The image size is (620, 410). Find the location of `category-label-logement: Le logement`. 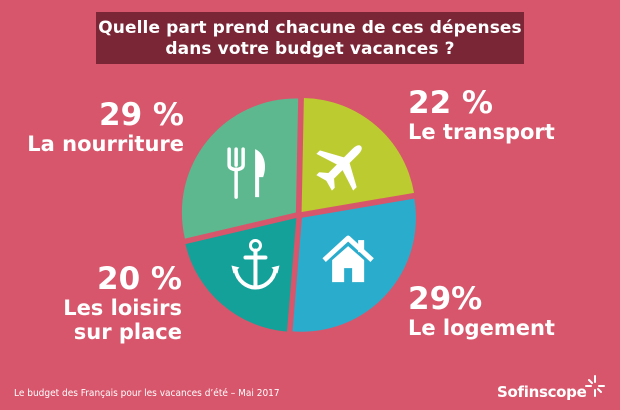

category-label-logement: Le logement is located at coordinates (481, 328).